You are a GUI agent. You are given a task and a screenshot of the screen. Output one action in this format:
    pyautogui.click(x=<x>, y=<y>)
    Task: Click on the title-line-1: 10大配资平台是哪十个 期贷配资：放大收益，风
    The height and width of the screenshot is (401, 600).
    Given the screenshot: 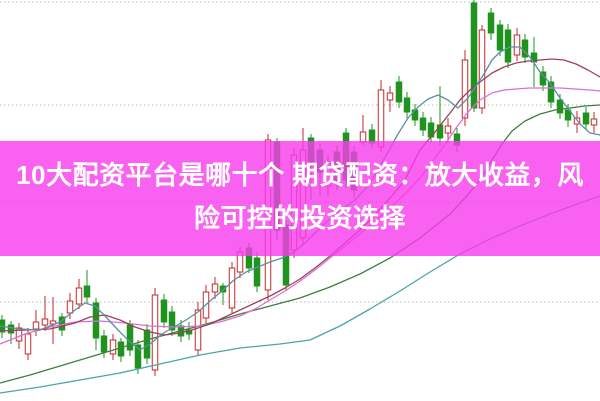 What is the action you would take?
    pyautogui.click(x=300, y=175)
    